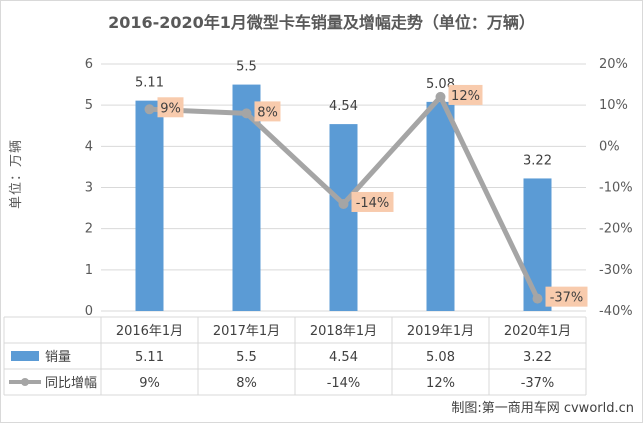  What do you see at coordinates (343, 357) in the screenshot?
I see `table-cell: 4.54` at bounding box center [343, 357].